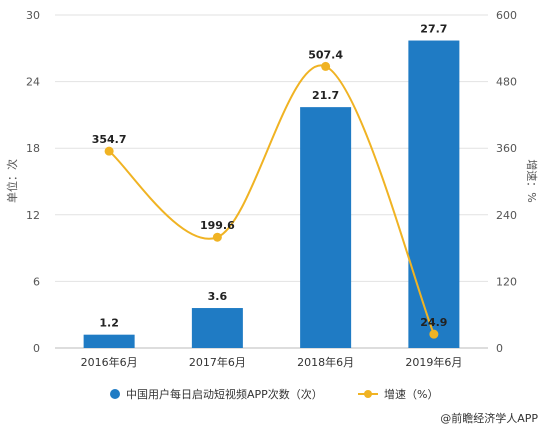 This screenshot has width=544, height=430. What do you see at coordinates (218, 296) in the screenshot?
I see `bar-value-label: 3.6` at bounding box center [218, 296].